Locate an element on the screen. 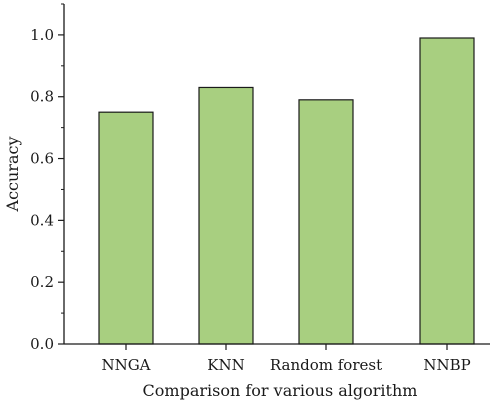  y-axis-title: Accuracy is located at coordinates (12, 175).